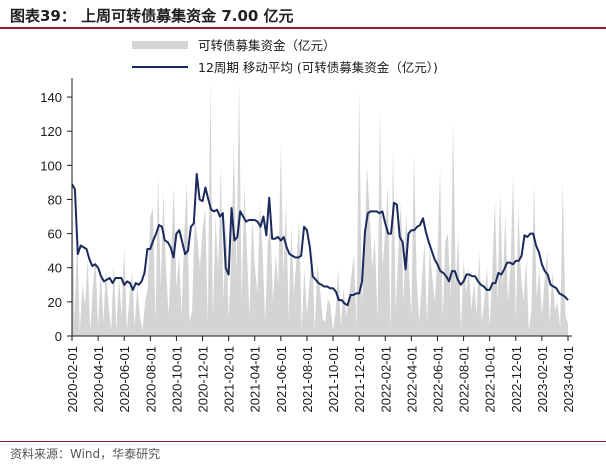 The height and width of the screenshot is (467, 606). What do you see at coordinates (303, 441) in the screenshot?
I see `source-divider` at bounding box center [303, 441].